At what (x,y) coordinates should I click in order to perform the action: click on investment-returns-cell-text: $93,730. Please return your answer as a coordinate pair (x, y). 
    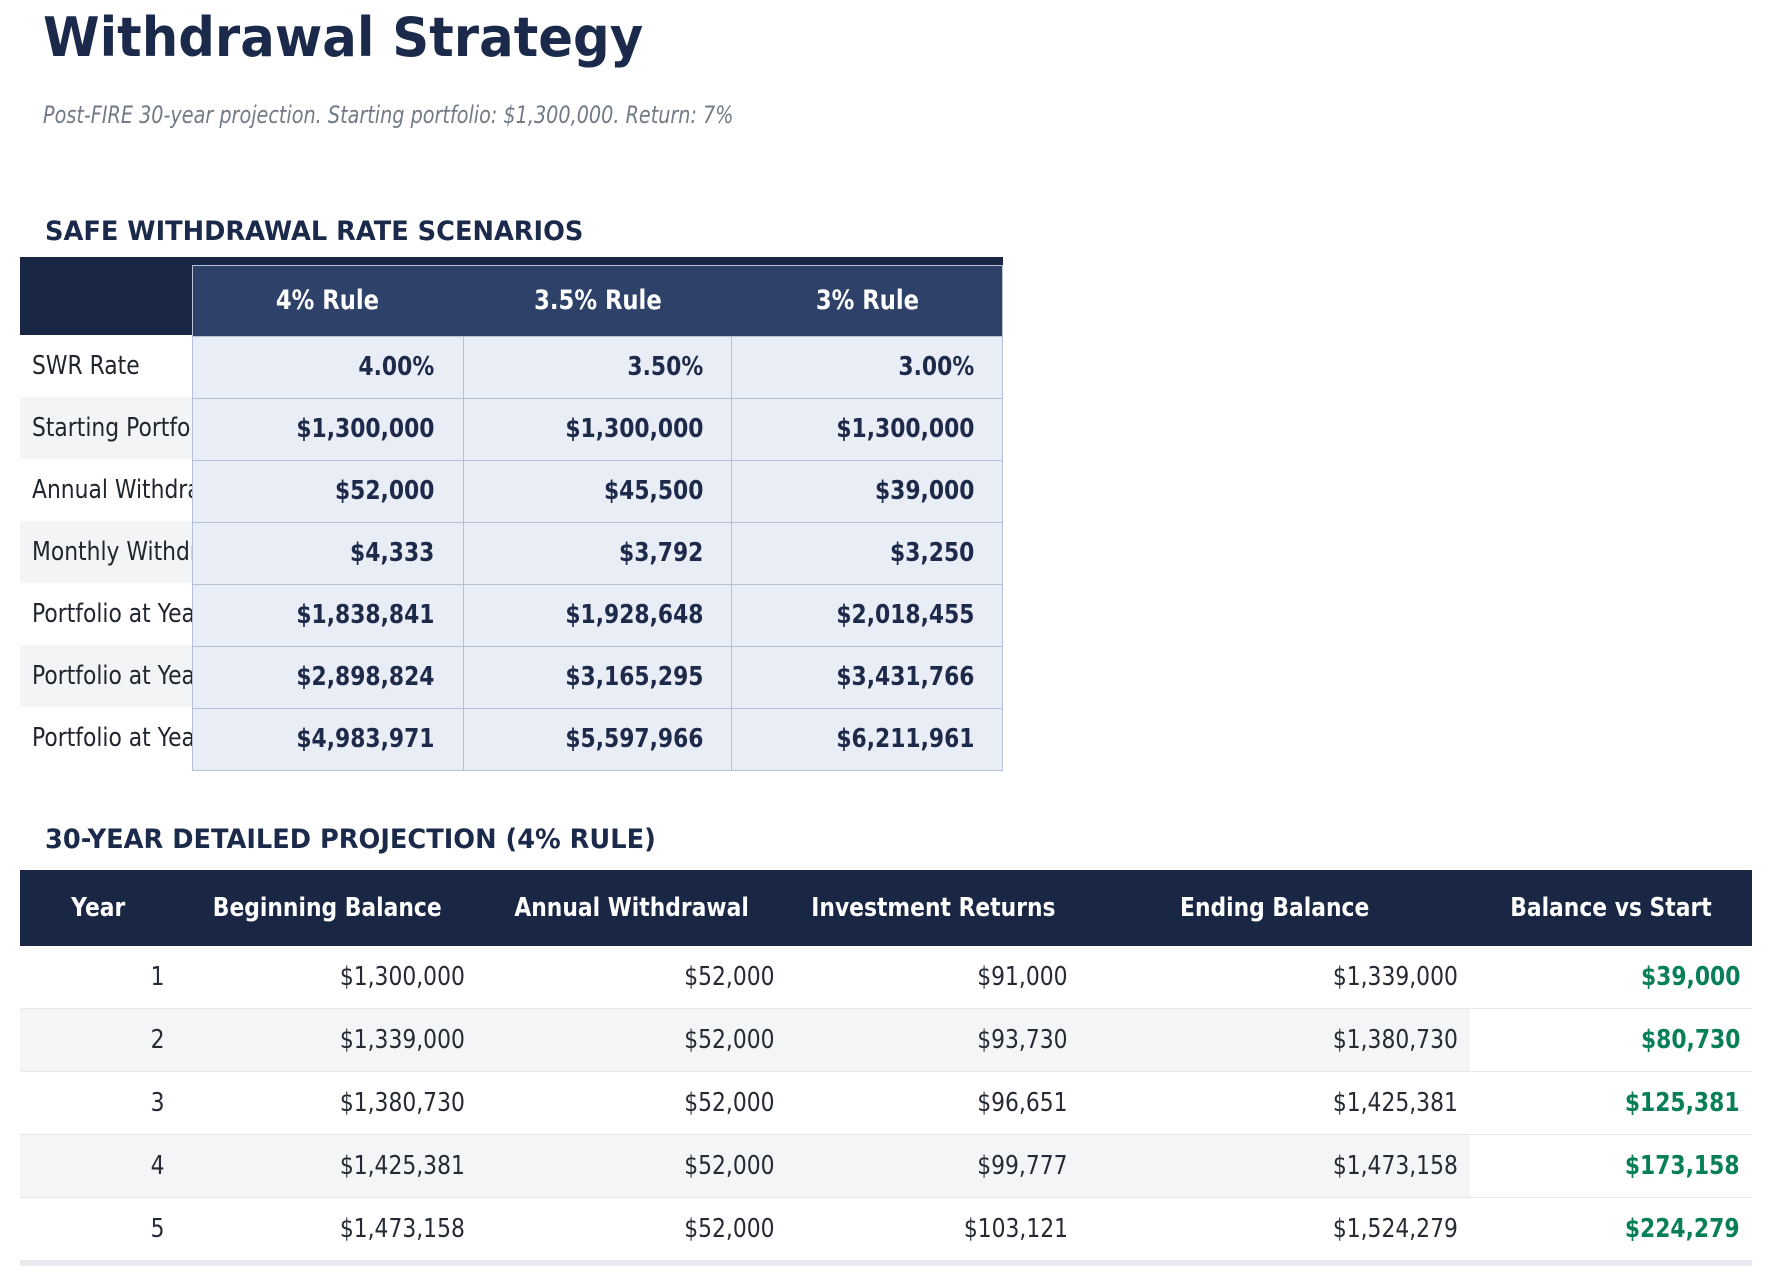
    Looking at the image, I should click on (1022, 1040).